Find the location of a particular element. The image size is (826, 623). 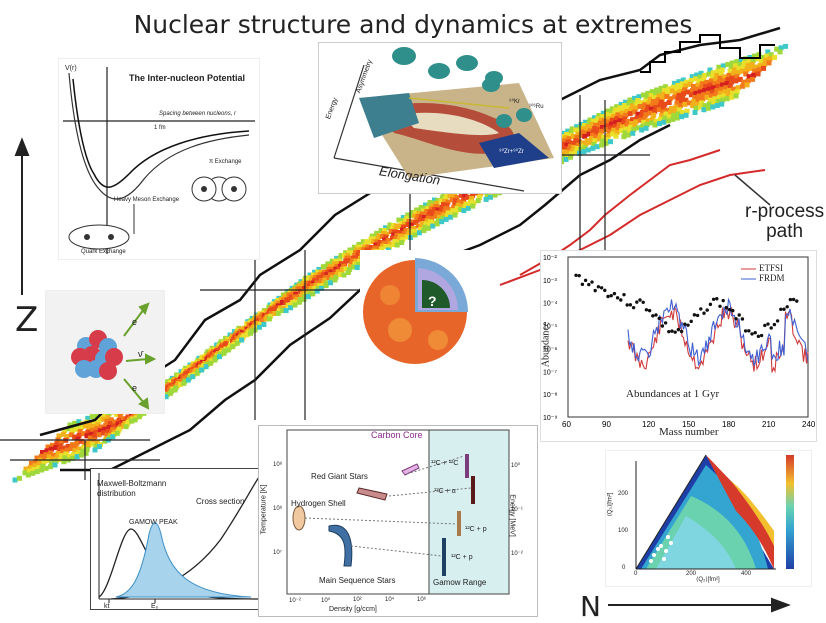

e-tick-1: 10⁻¹ is located at coordinates (517, 510).